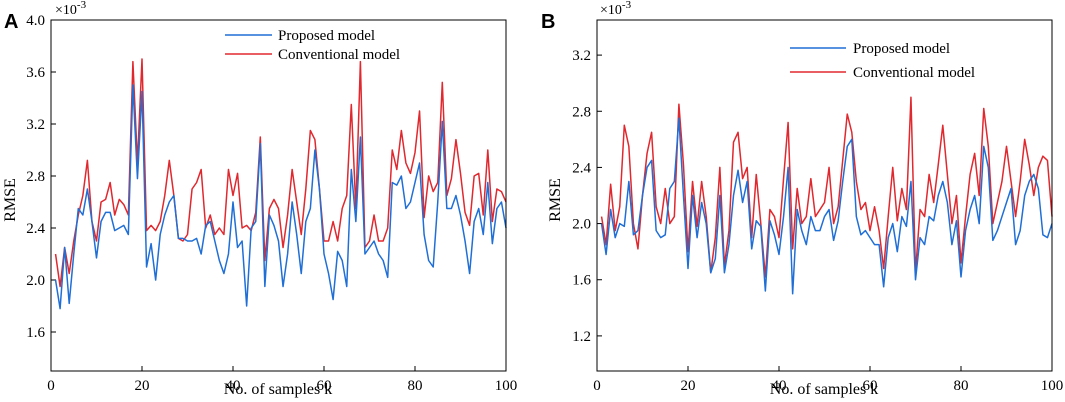  I want to click on x-tick-label-a: 20, so click(142, 386).